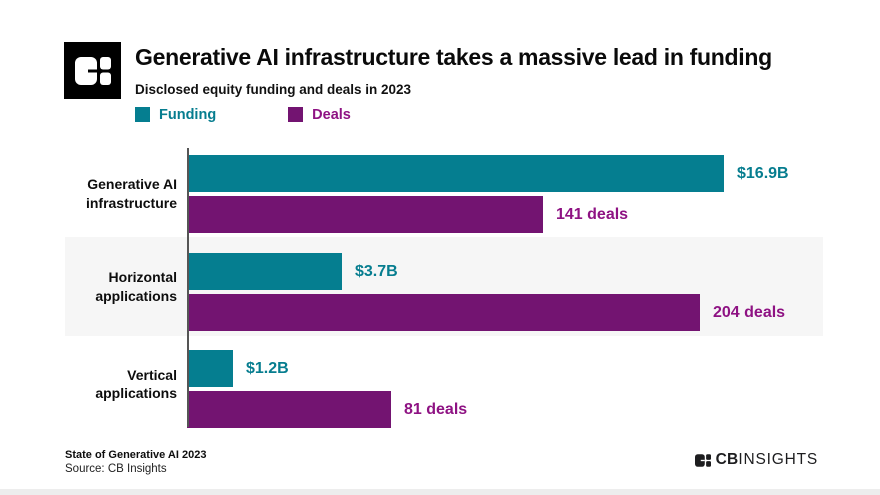 The image size is (880, 495). I want to click on source-credit: Source: CB Insights, so click(116, 469).